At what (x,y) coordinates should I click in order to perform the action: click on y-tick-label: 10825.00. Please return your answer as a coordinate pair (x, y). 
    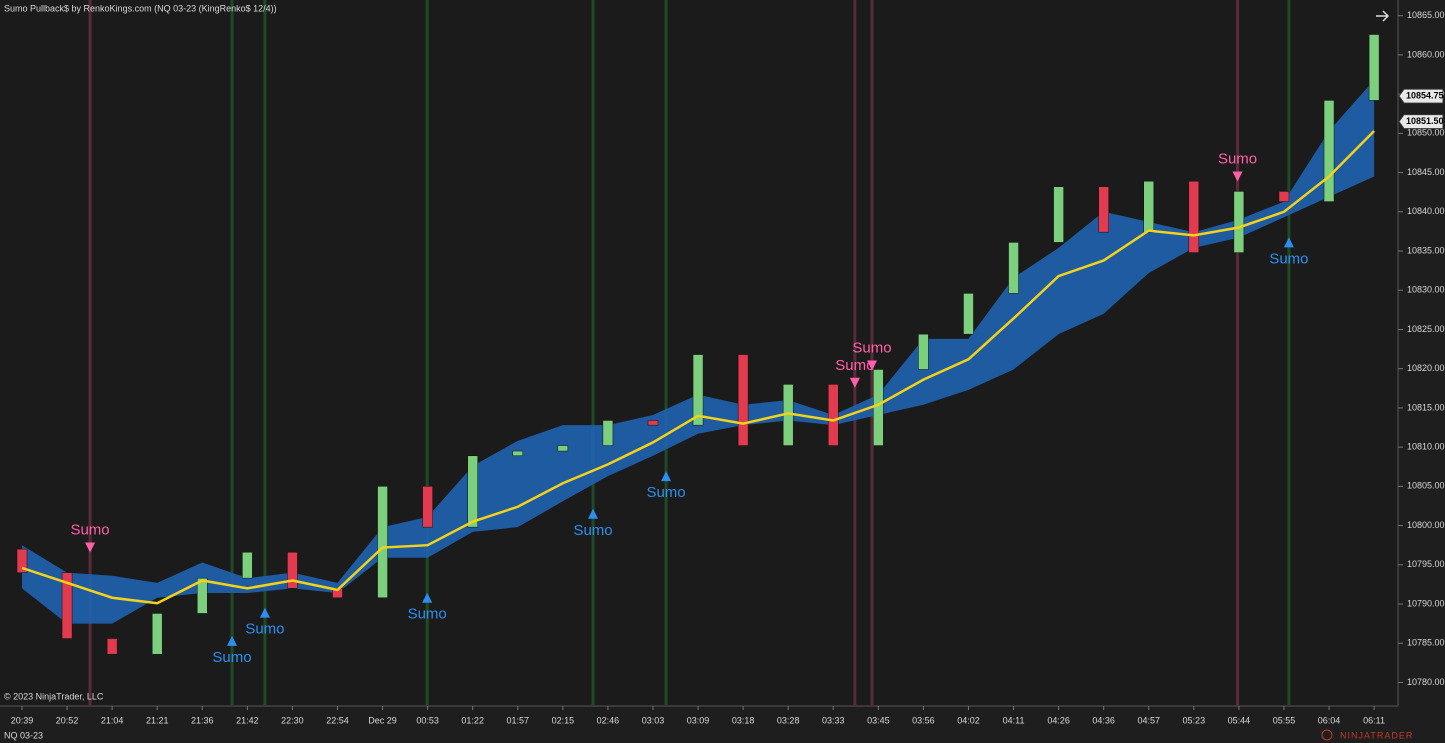
    Looking at the image, I should click on (1426, 329).